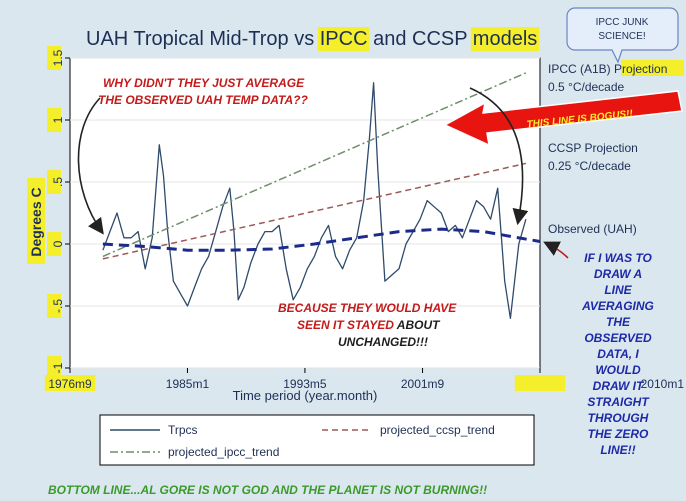 Image resolution: width=686 pixels, height=501 pixels. I want to click on right-note-line: STRAIGHT, so click(618, 402).